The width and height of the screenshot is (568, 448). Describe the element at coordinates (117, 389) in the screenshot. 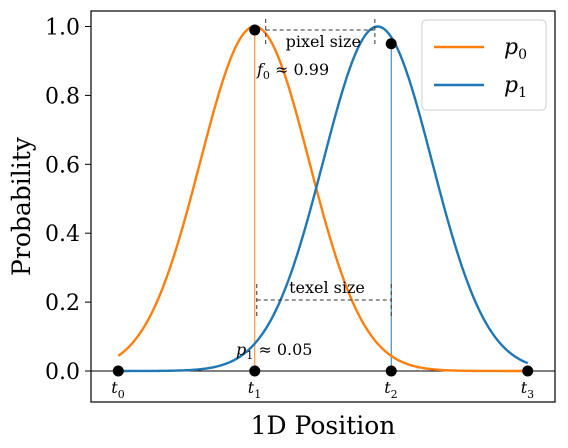

I see `x-point-label: t0` at that location.